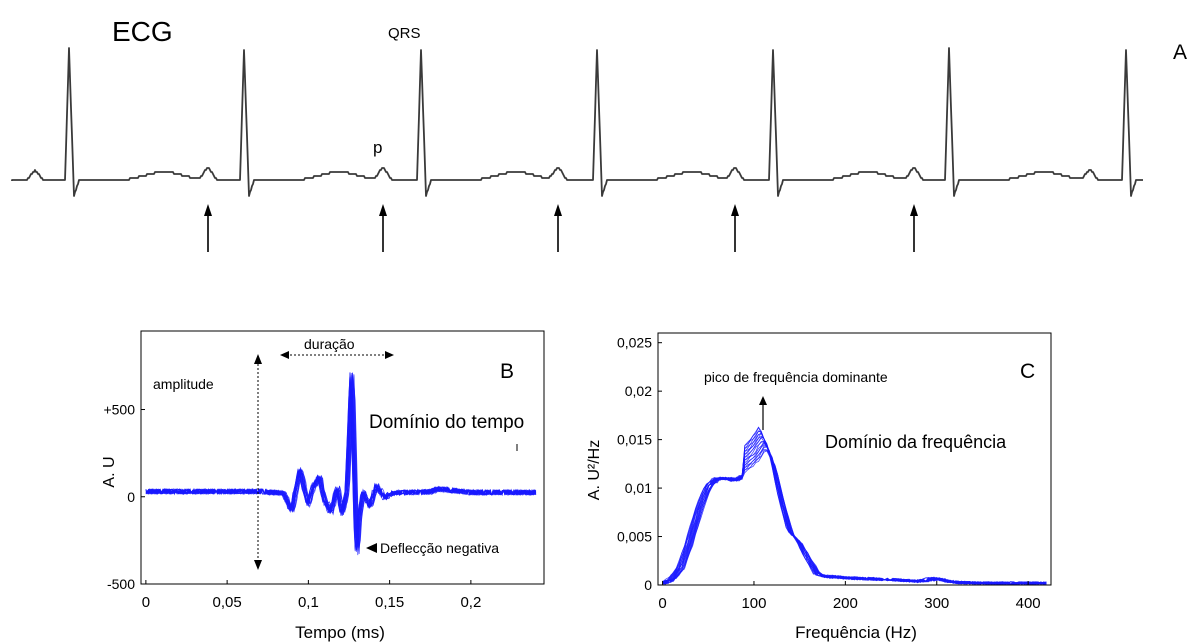  I want to click on dominant-peak-label: pico de frequência dominante, so click(796, 377).